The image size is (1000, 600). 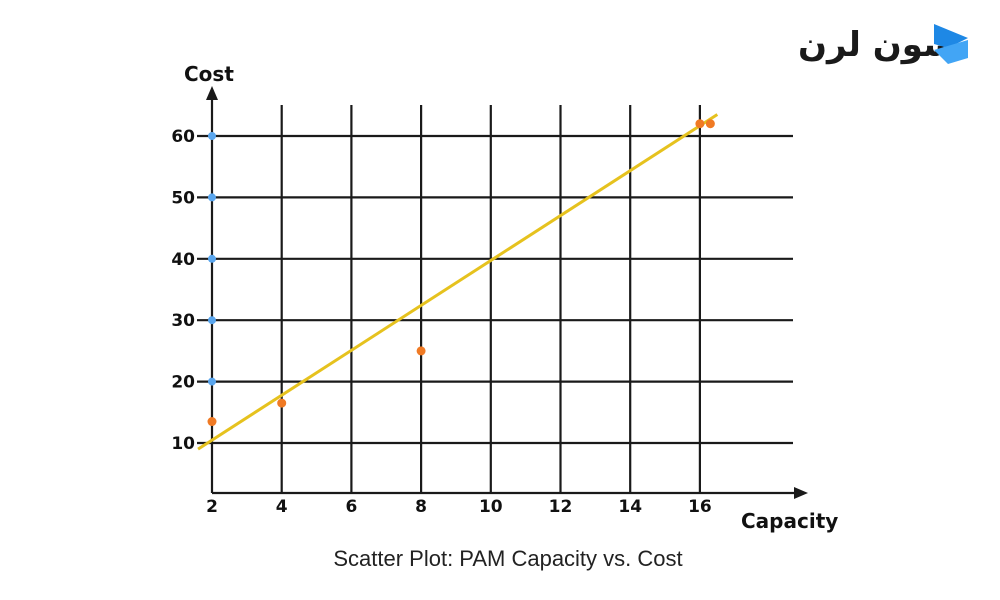 I want to click on y-tick-label: 30, so click(x=183, y=321).